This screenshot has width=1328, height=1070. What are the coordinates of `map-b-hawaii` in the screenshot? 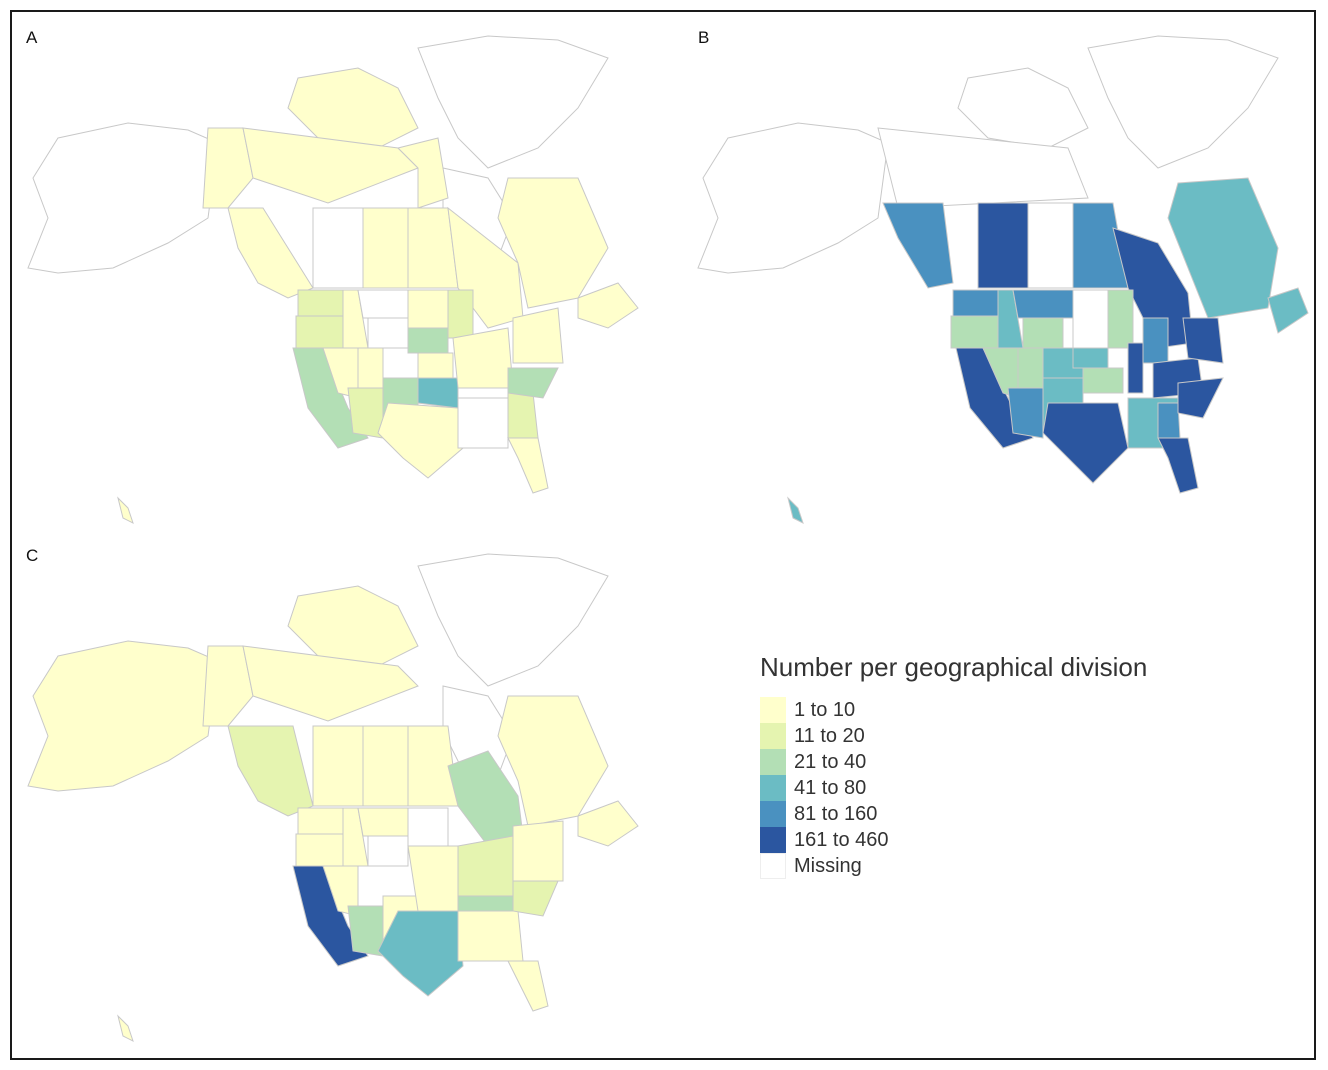 It's located at (795, 510).